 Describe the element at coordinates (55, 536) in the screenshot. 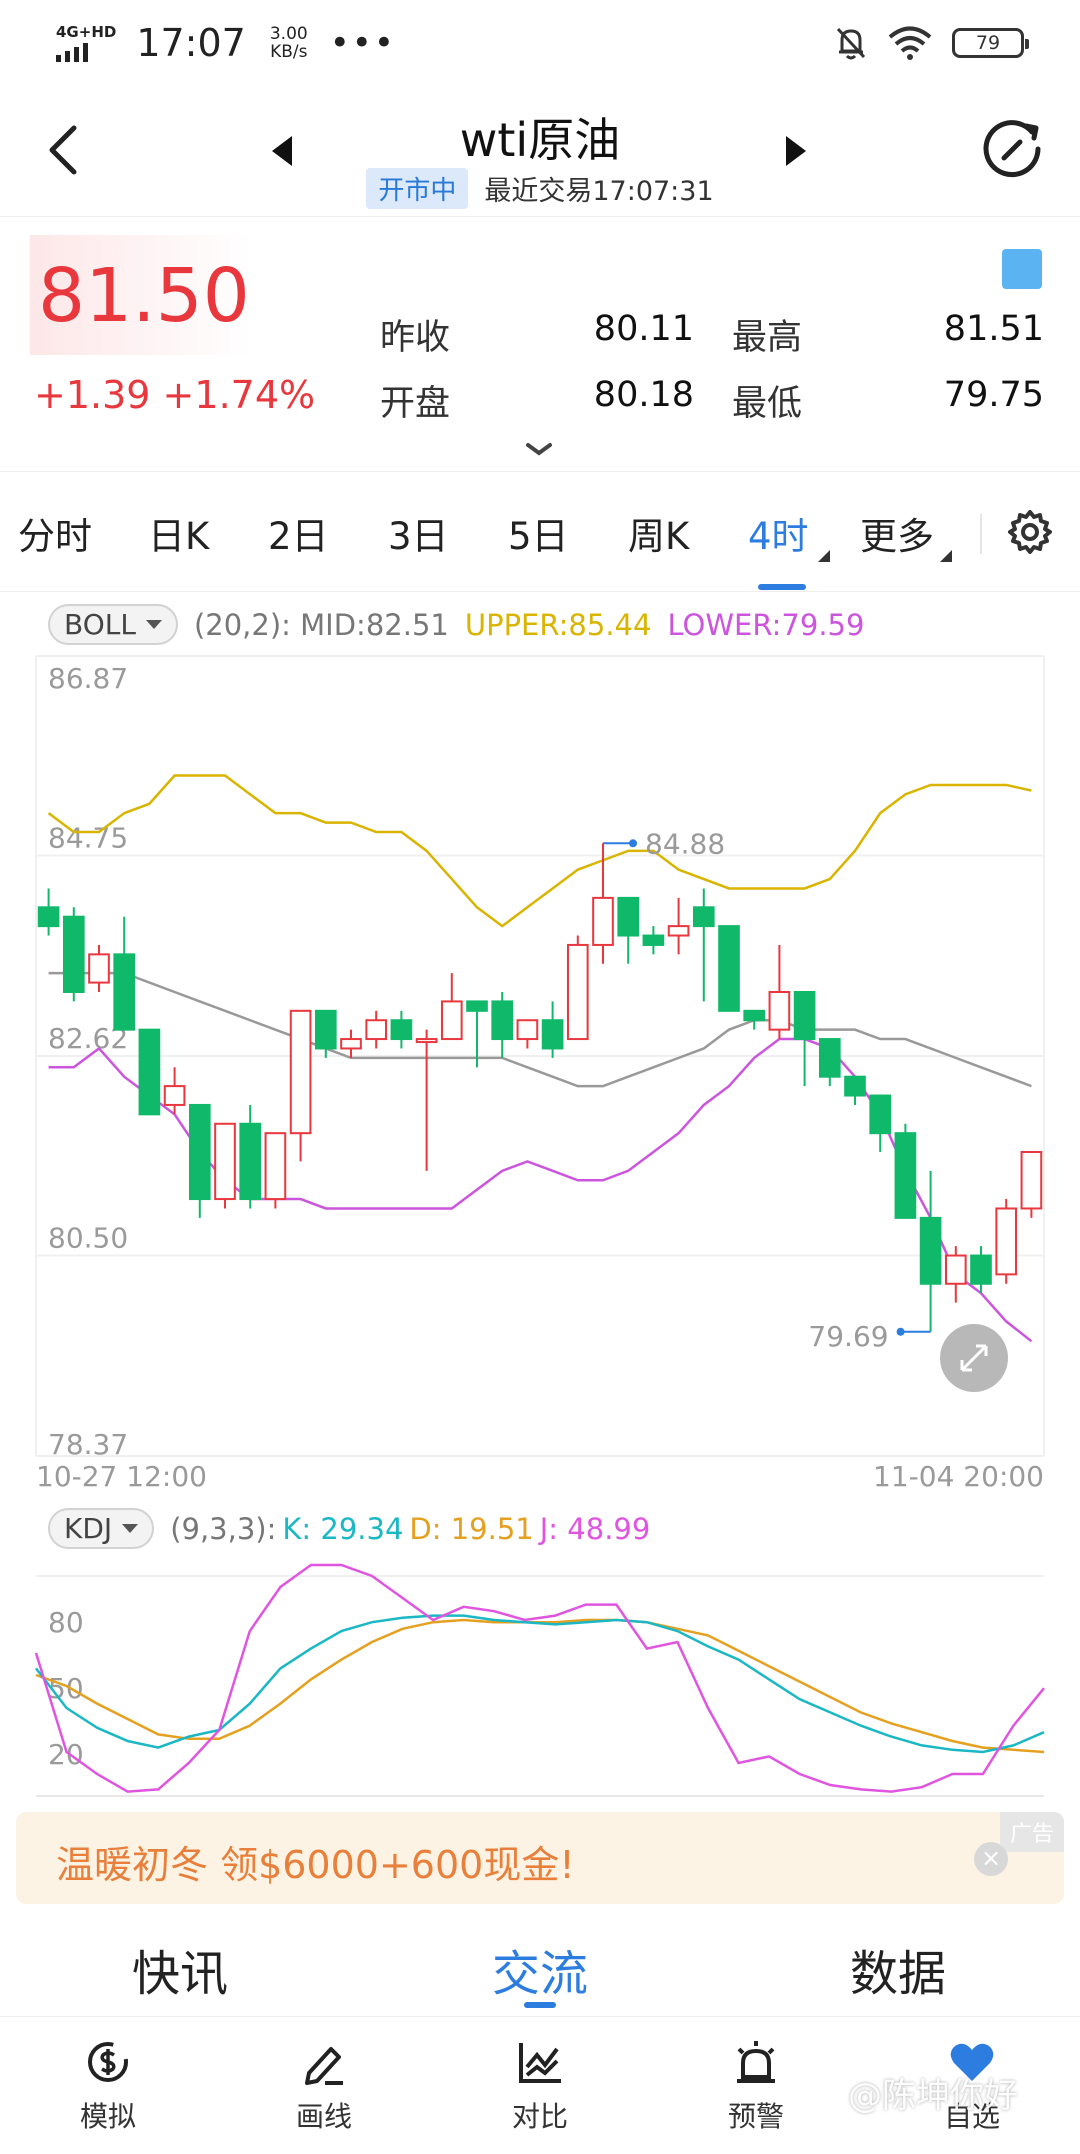

I see `tab-intraday: 分时` at that location.